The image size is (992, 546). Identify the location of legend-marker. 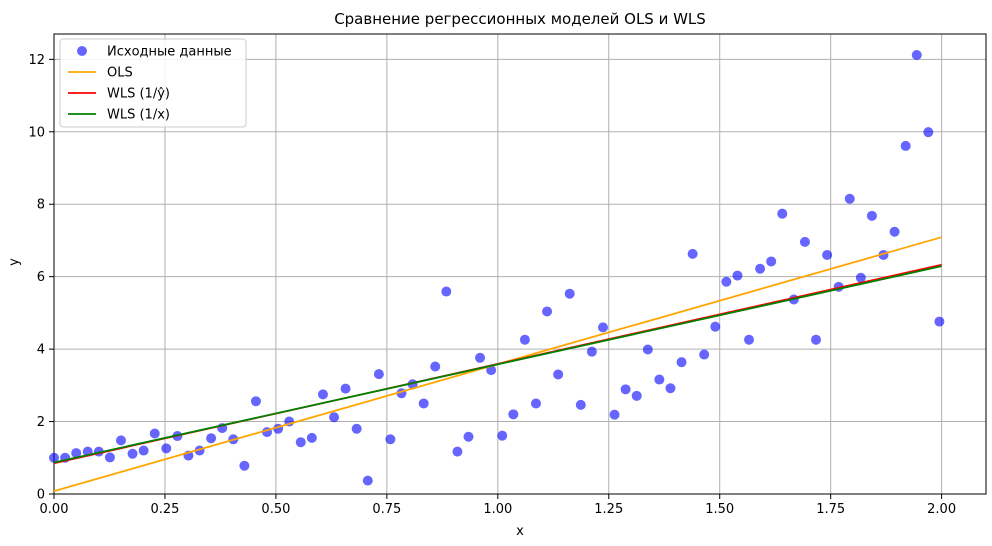
(82, 51).